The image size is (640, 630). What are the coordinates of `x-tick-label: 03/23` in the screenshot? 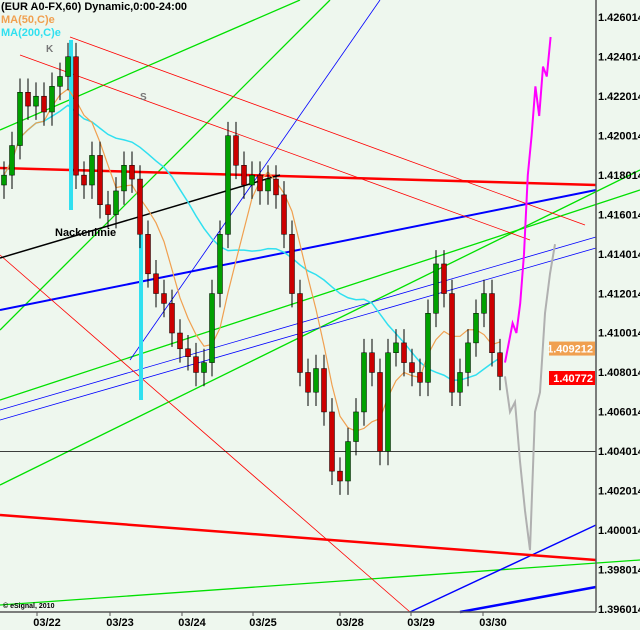 It's located at (120, 623).